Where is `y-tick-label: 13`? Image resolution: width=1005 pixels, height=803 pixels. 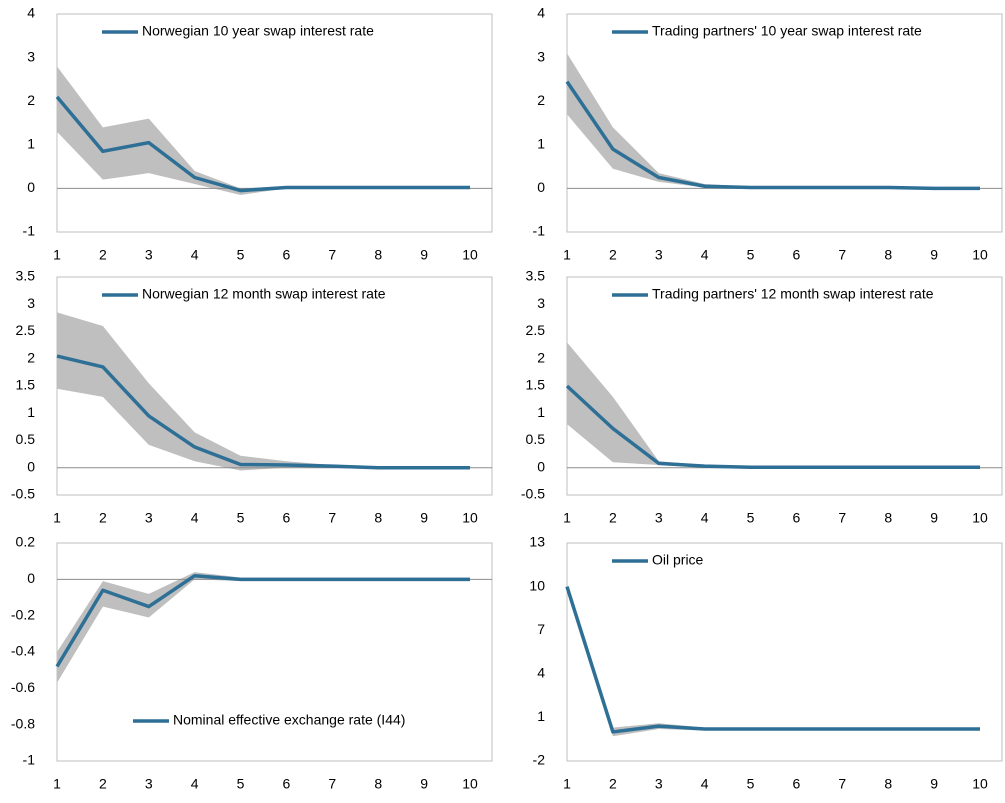
y-tick-label: 13 is located at coordinates (537, 542).